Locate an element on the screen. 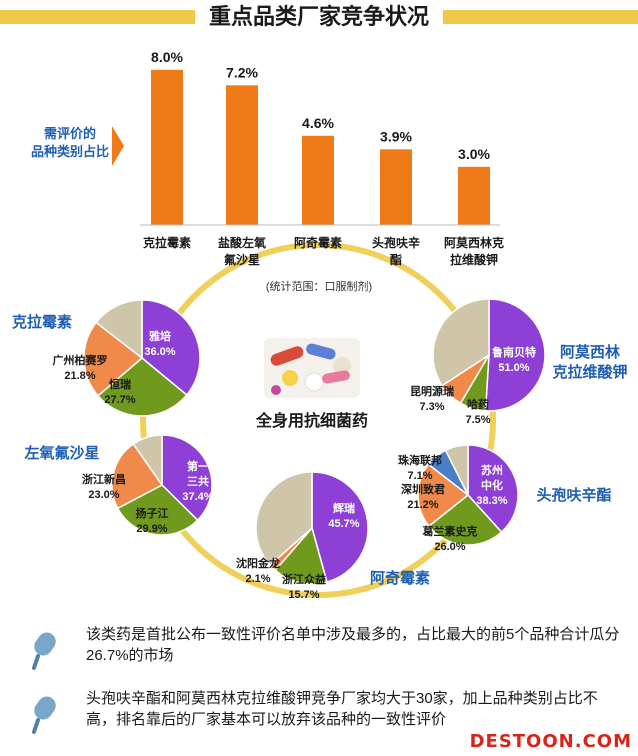 Image resolution: width=638 pixels, height=756 pixels. pie-slice-label: 21.2% is located at coordinates (422, 505).